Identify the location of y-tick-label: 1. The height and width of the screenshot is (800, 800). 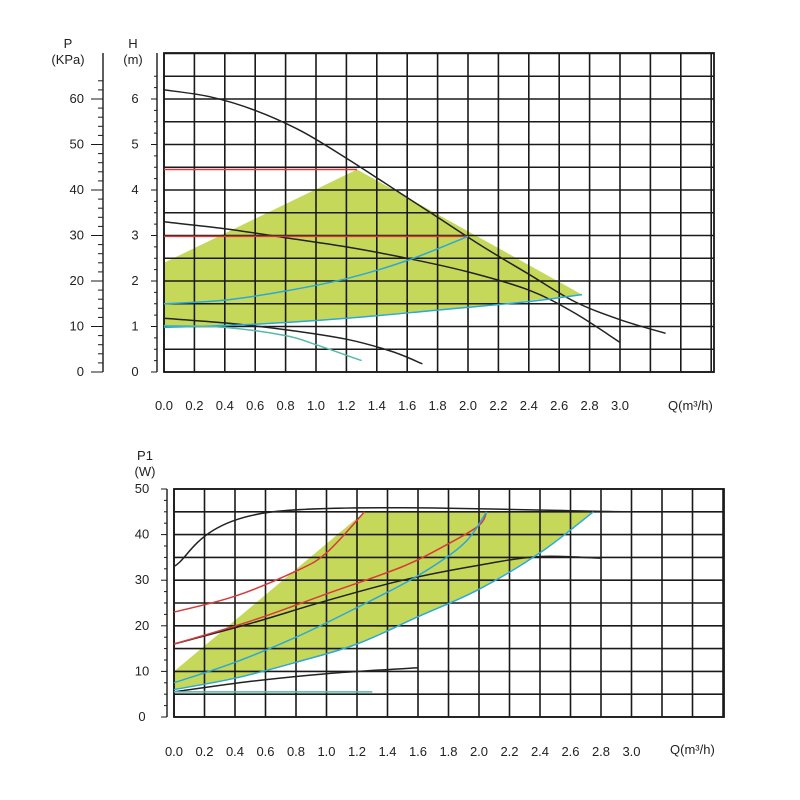
(134, 326).